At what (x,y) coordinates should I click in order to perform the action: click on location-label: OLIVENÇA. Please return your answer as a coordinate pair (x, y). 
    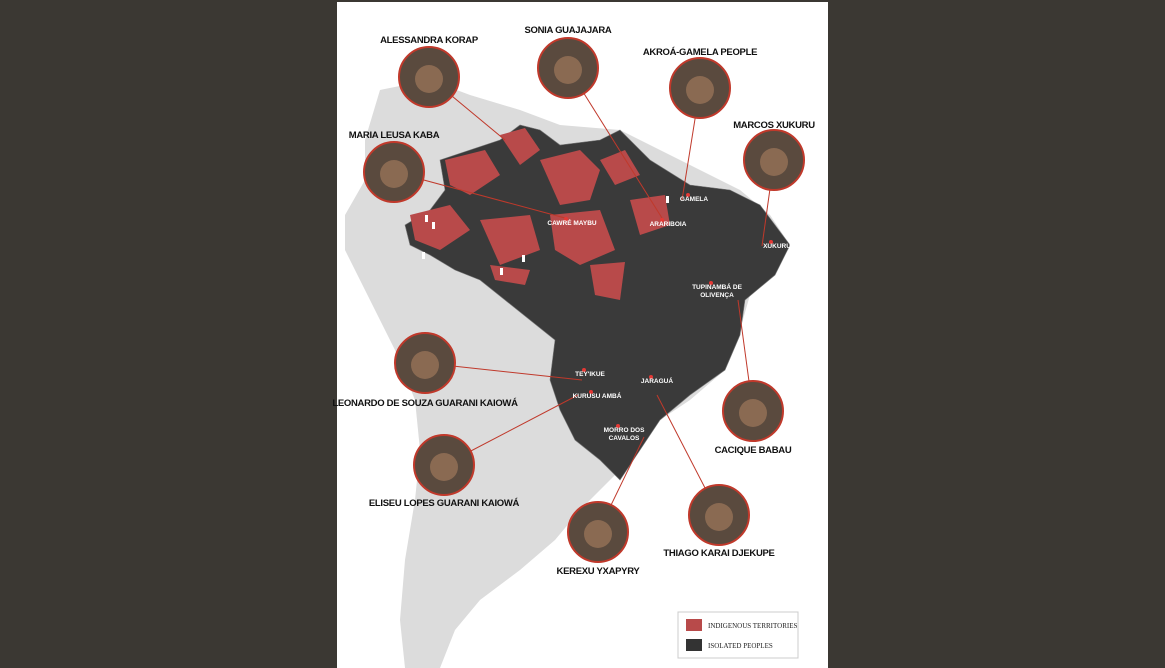
    Looking at the image, I should click on (717, 295).